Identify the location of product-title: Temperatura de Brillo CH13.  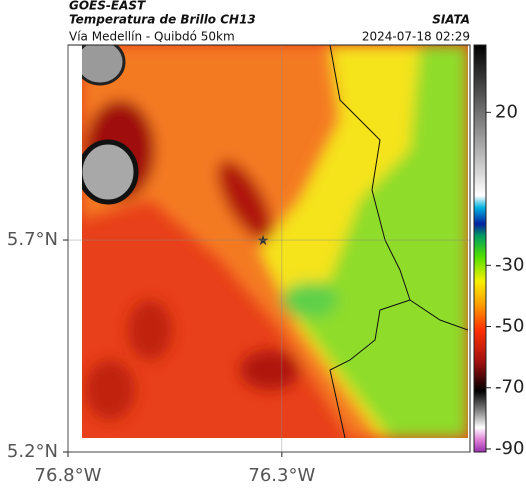
(162, 20).